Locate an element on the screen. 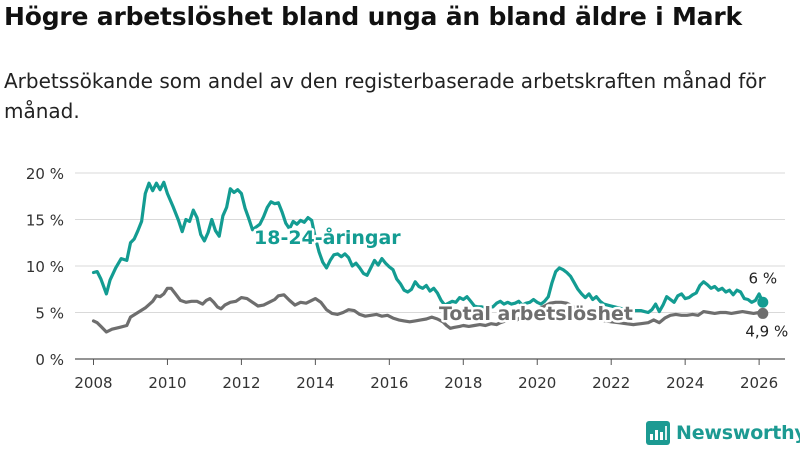 This screenshot has width=800, height=450. series-label-youth: 18-24-åringar is located at coordinates (327, 237).